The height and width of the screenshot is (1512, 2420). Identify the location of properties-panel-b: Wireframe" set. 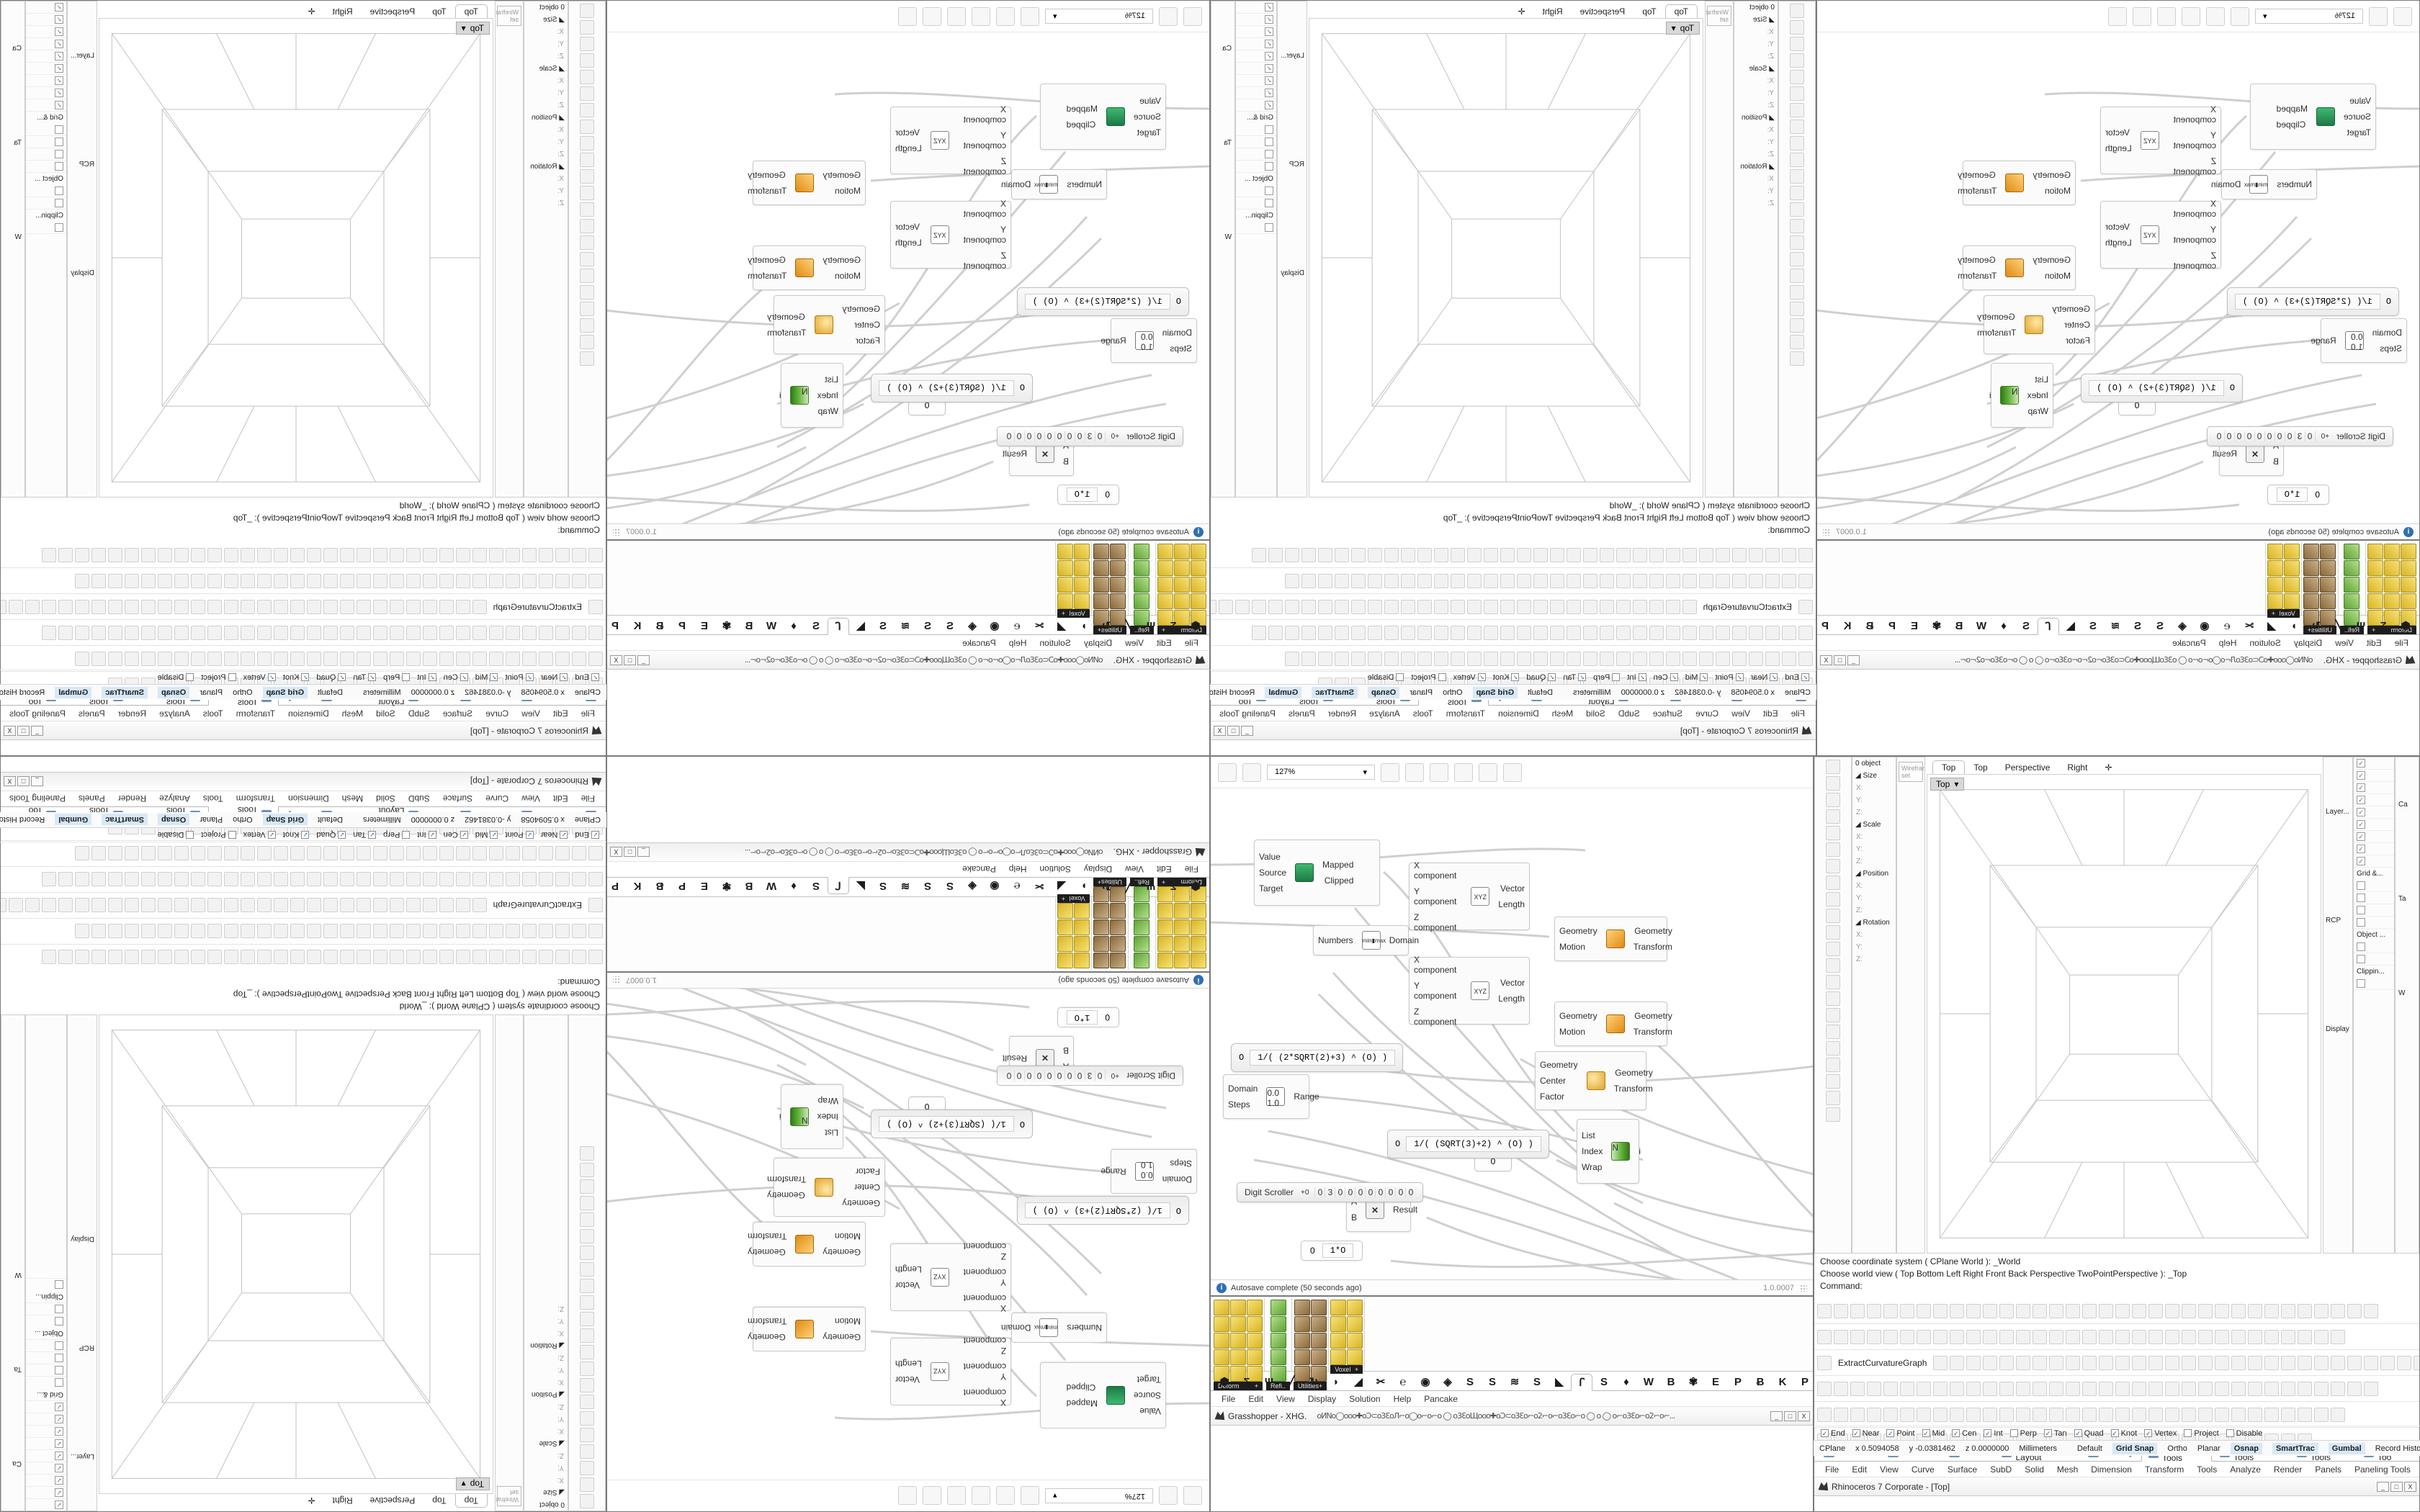
(509, 249).